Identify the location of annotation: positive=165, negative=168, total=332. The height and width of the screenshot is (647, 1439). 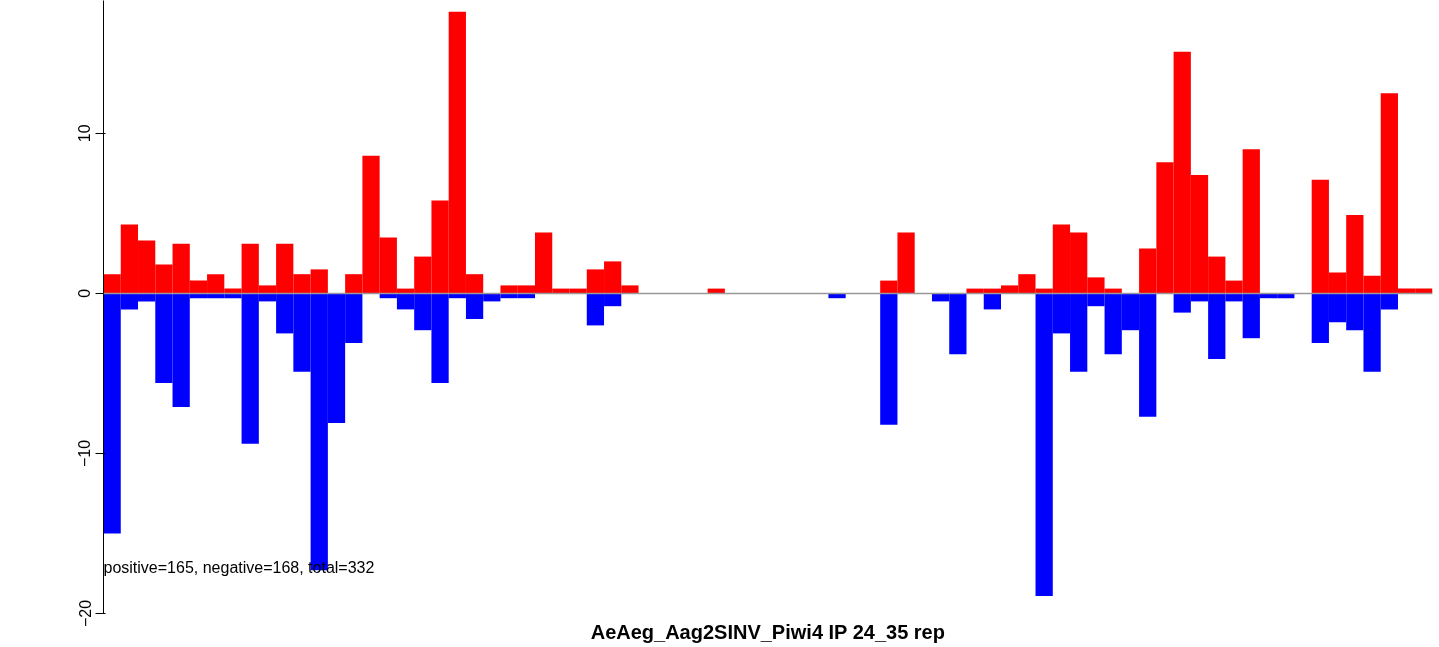
(239, 567).